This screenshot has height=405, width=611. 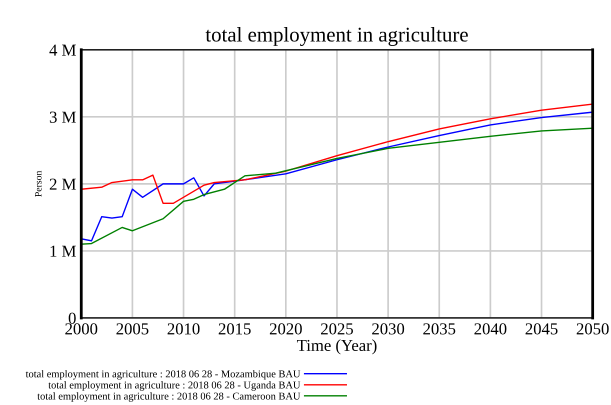 I want to click on x-tick-label: 2035, so click(x=439, y=329).